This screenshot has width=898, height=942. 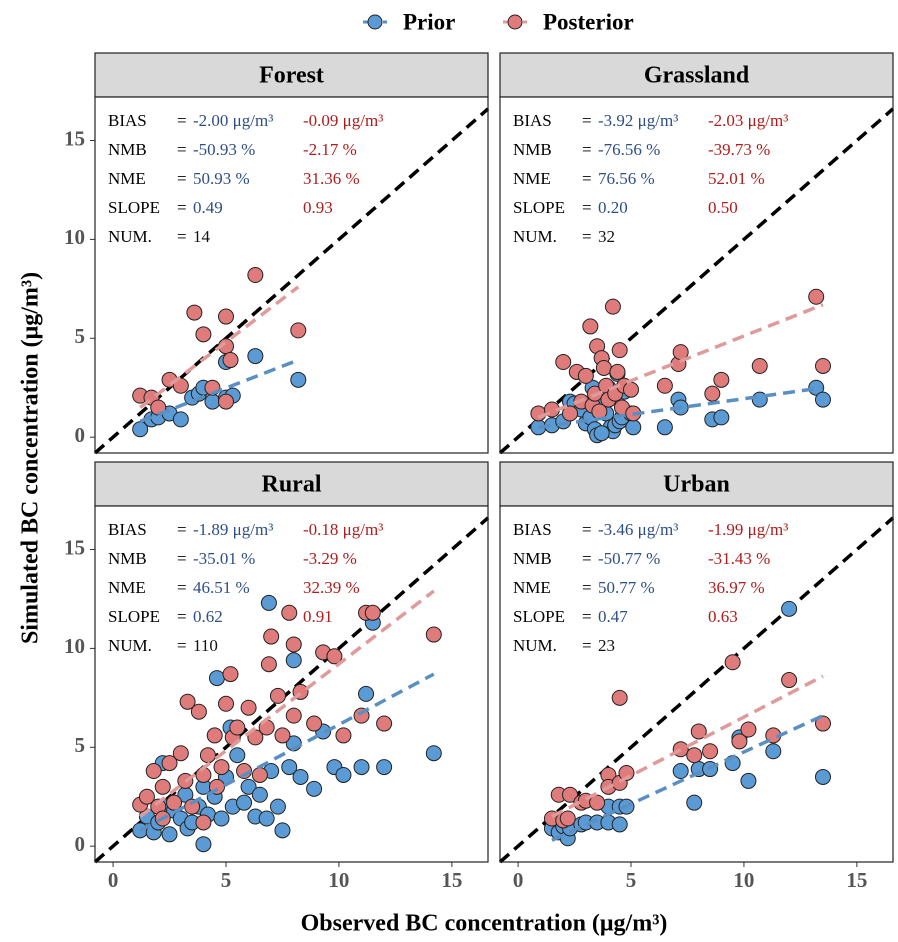 I want to click on stat-posterior: -39.73 %, so click(x=739, y=149).